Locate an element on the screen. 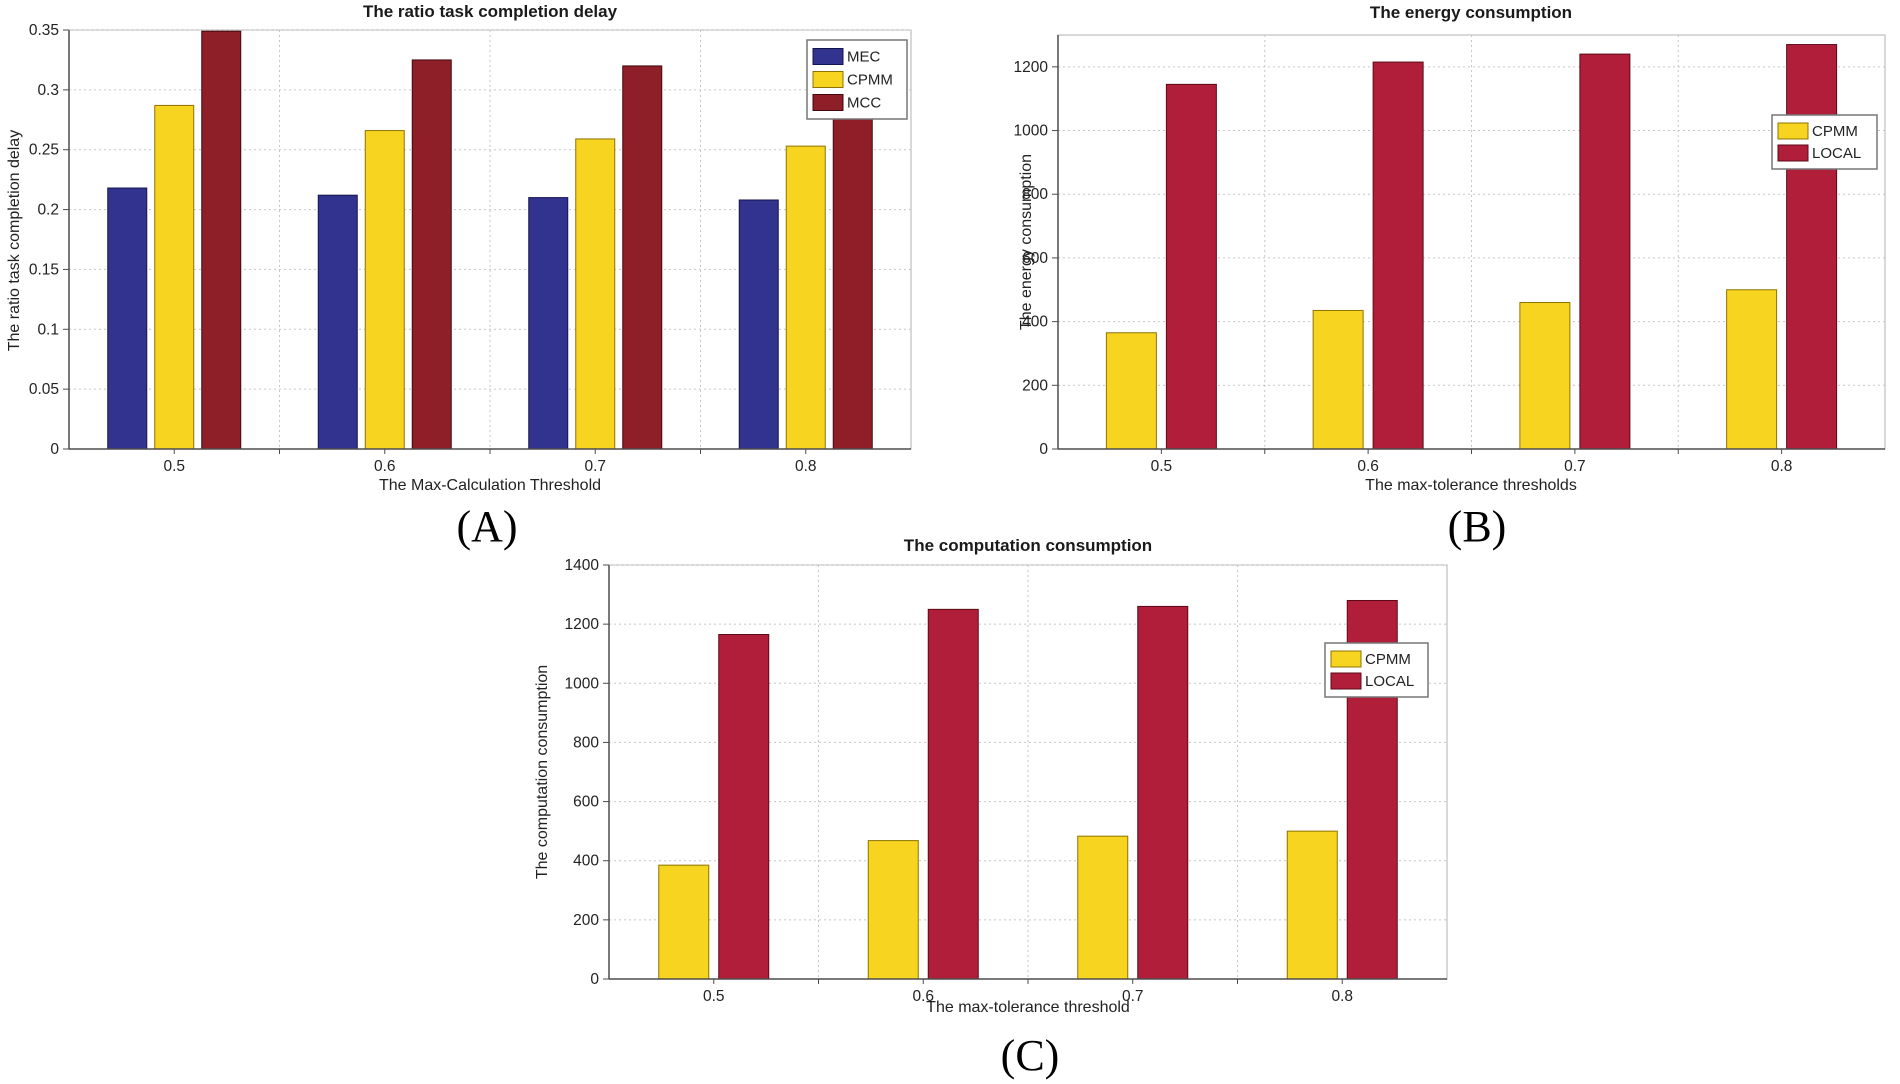  legend-swatch-a-CPMM is located at coordinates (828, 79).